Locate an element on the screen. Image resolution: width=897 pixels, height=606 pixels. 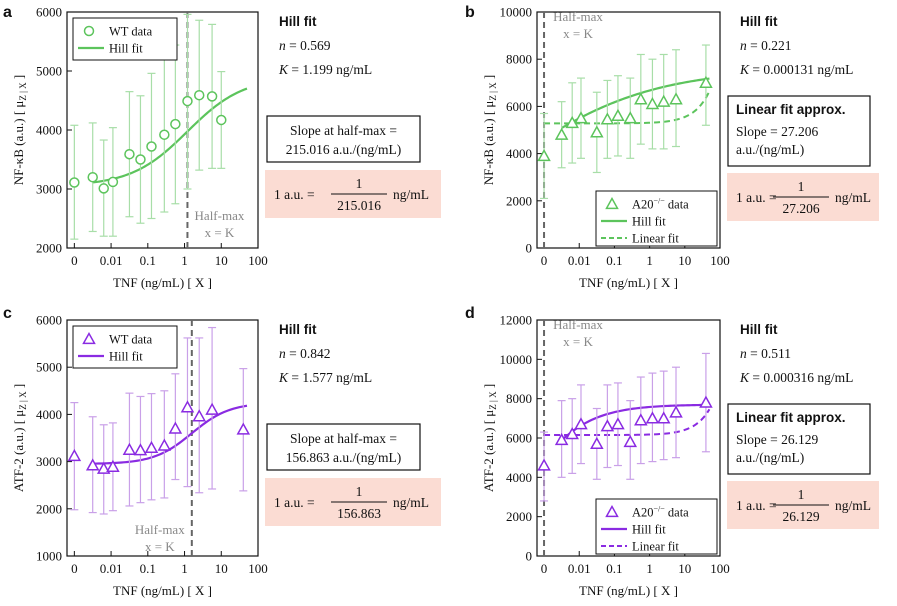
hill-k-value: = 0.000316 ng/mL is located at coordinates (801, 377).